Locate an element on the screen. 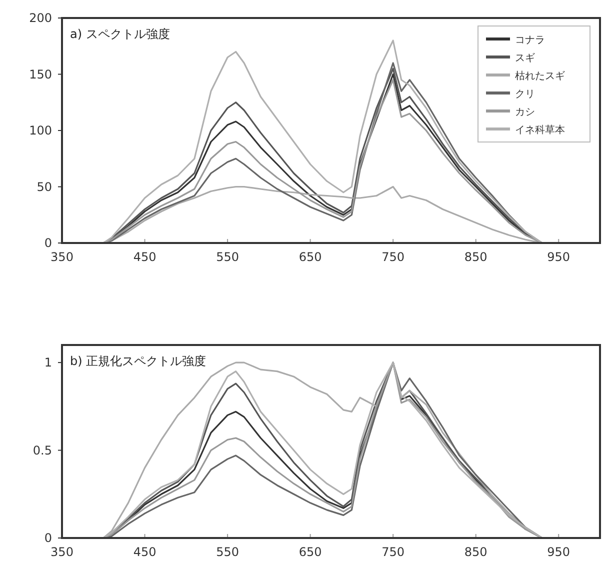  y-tick-label: 150 is located at coordinates (40, 74).